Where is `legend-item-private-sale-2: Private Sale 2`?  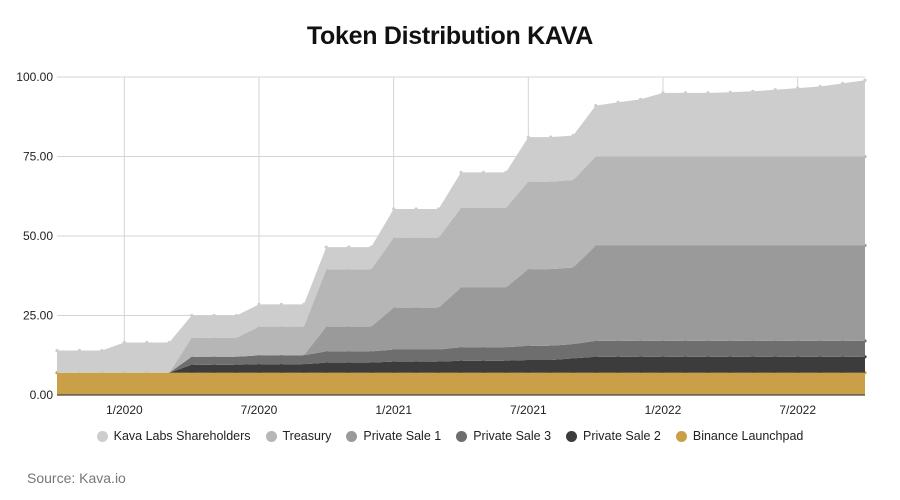
legend-item-private-sale-2: Private Sale 2 is located at coordinates (613, 436).